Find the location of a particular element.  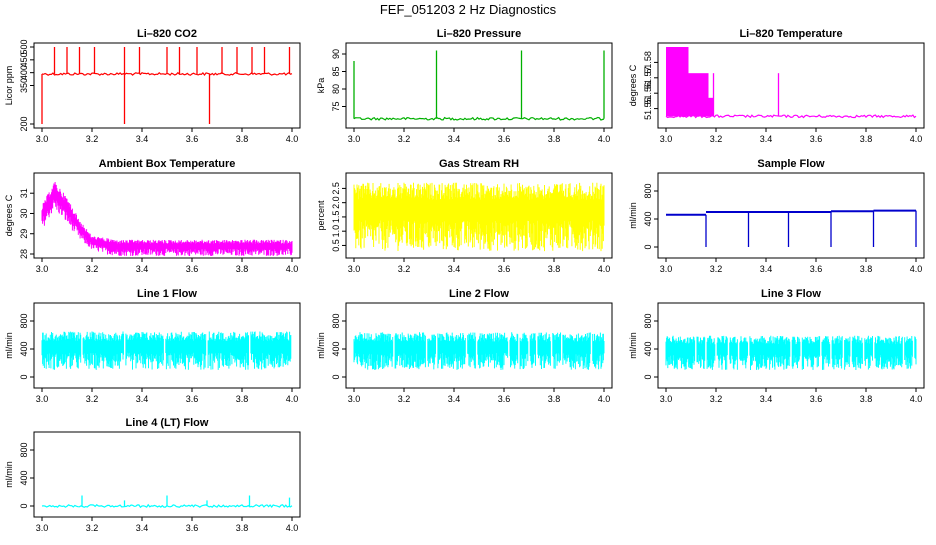

chart-title: Line 1 Flow is located at coordinates (167, 294).